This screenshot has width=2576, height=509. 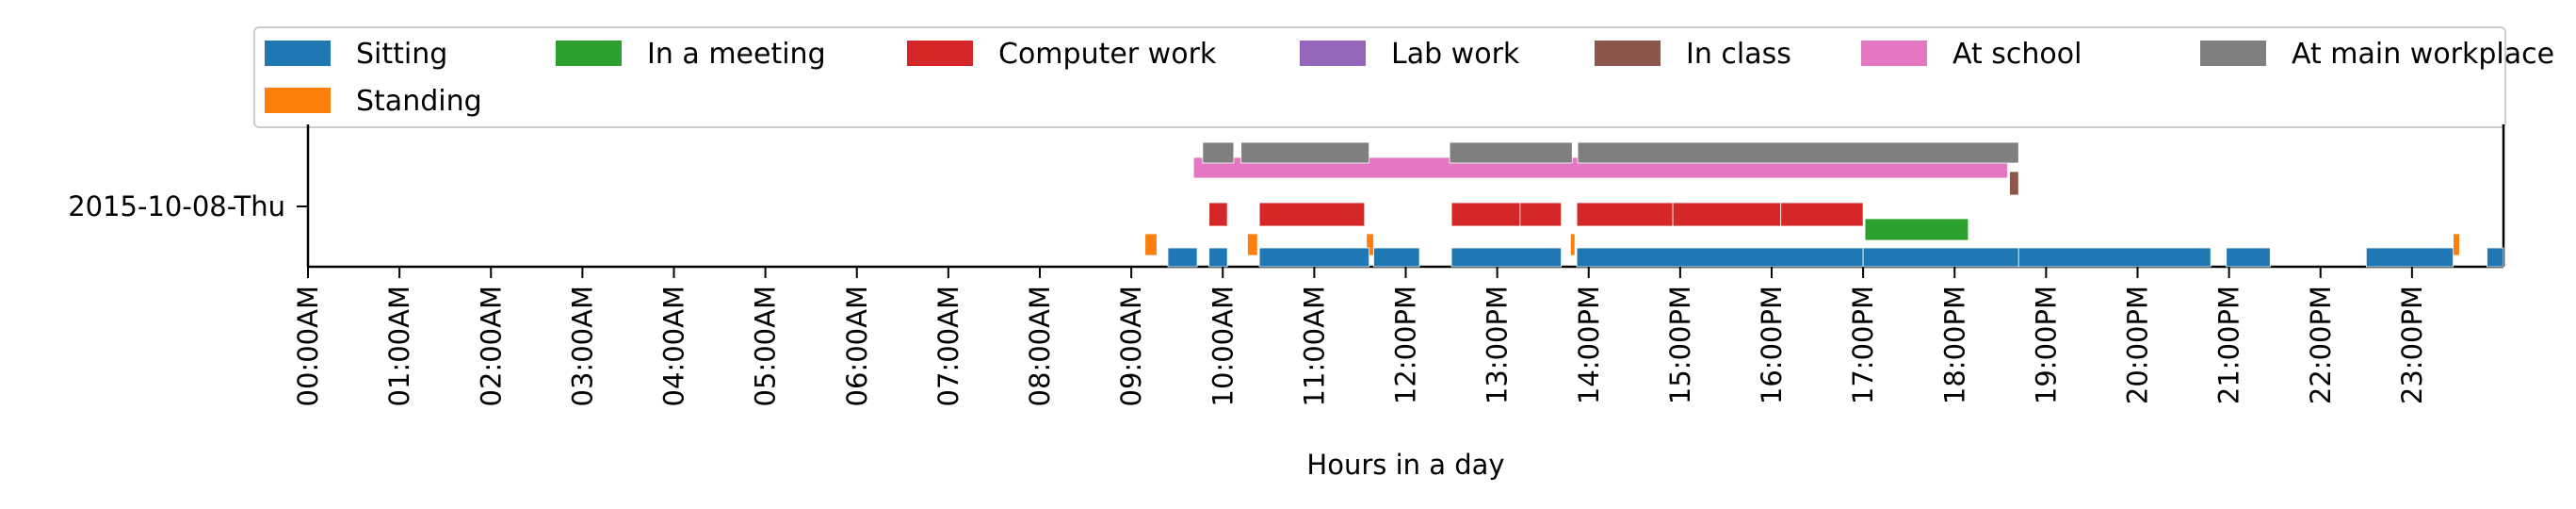 What do you see at coordinates (1916, 229) in the screenshot?
I see `bar-in-a-meeting` at bounding box center [1916, 229].